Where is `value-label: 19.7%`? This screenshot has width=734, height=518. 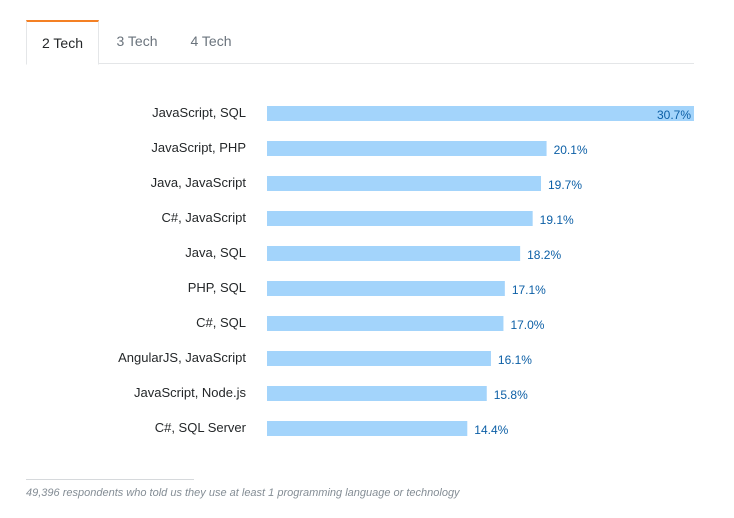 value-label: 19.7% is located at coordinates (565, 185).